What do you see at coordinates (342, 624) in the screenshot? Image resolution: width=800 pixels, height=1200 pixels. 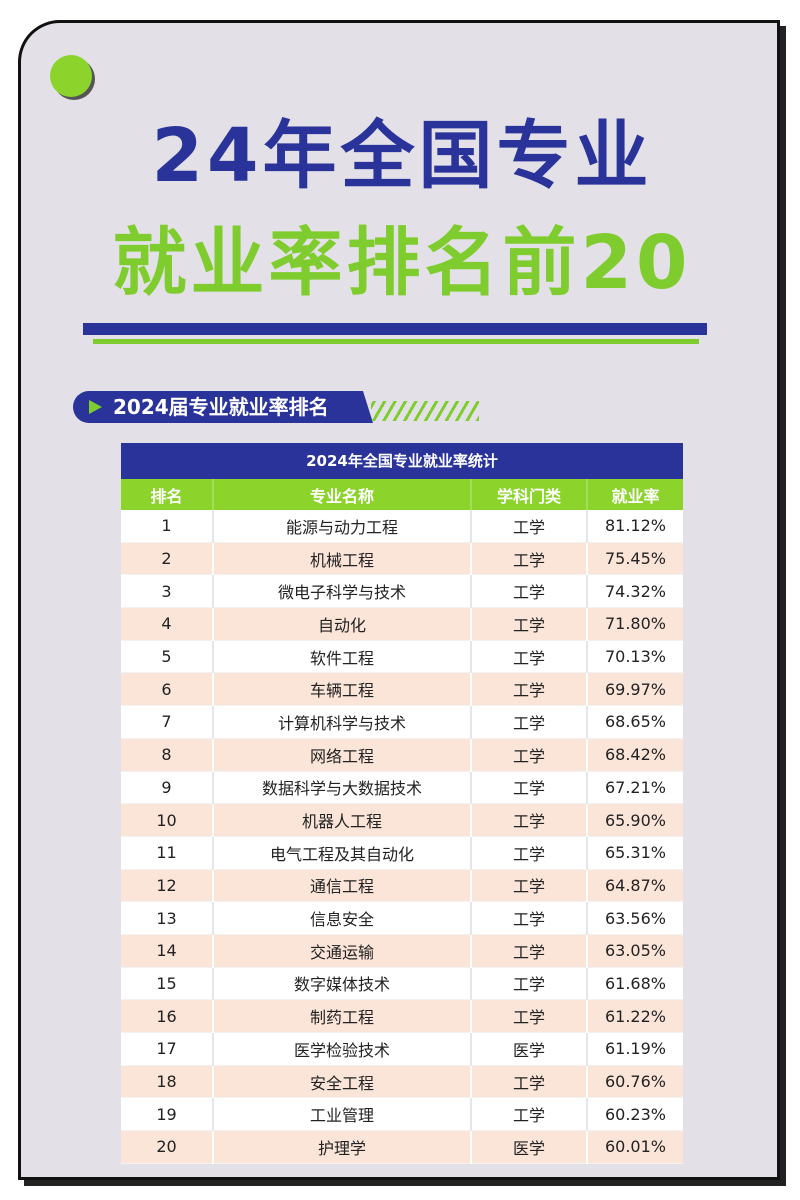 I see `major-cell: 自动化` at bounding box center [342, 624].